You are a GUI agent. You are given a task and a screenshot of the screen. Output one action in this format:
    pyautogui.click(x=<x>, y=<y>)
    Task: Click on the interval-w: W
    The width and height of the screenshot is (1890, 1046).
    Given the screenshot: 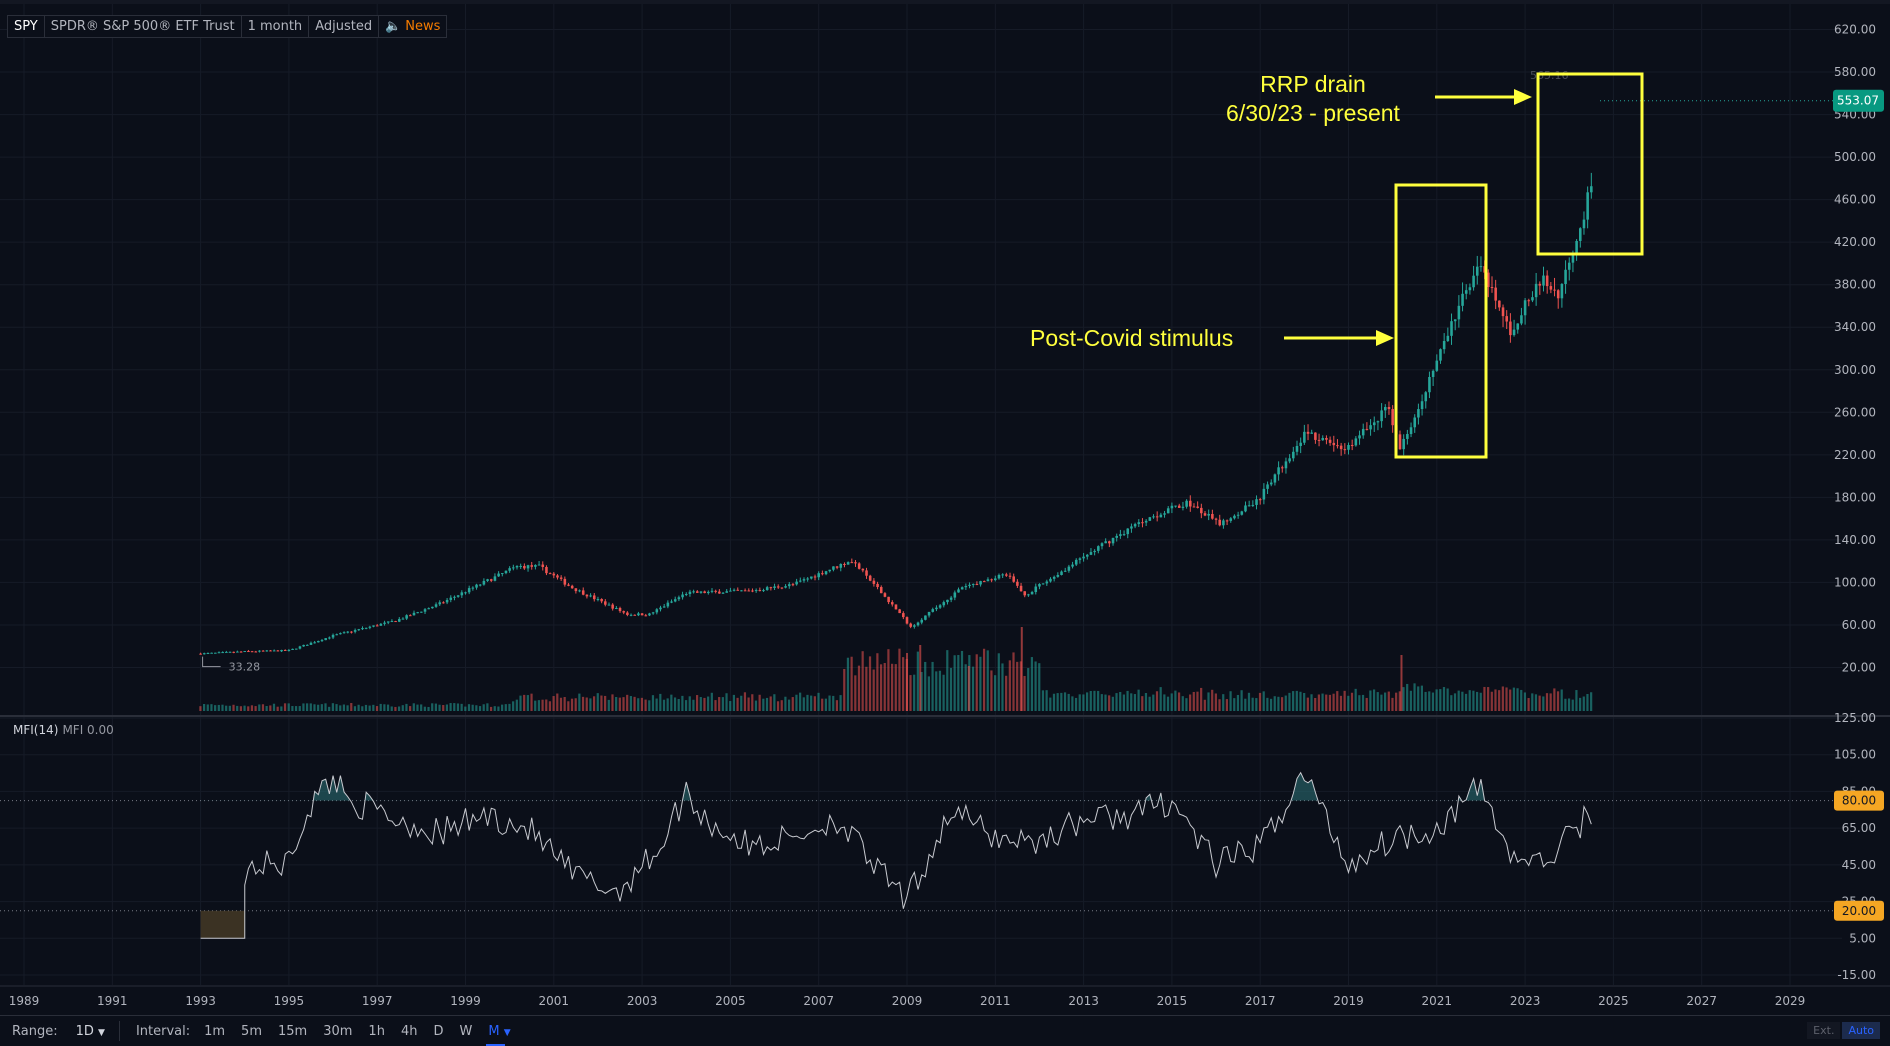 What is the action you would take?
    pyautogui.click(x=466, y=1031)
    